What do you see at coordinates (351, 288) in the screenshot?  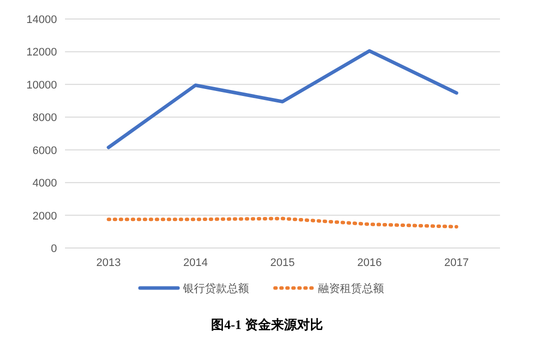 I see `legend-label: 融资租赁总额` at bounding box center [351, 288].